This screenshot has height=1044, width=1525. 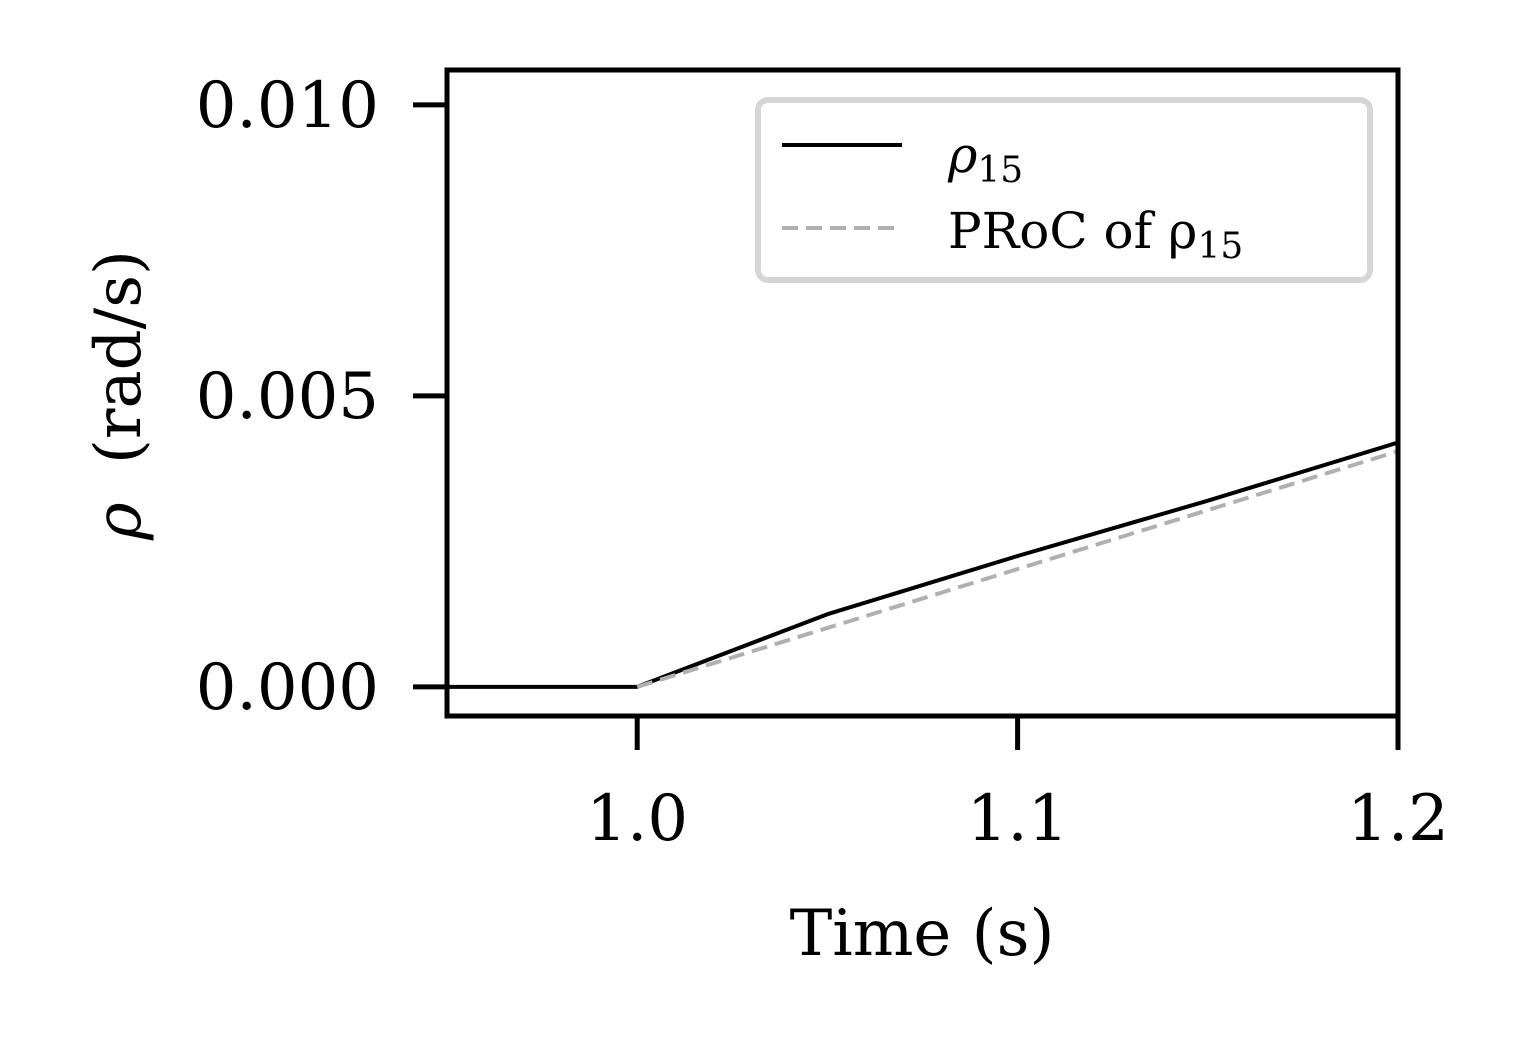 I want to click on y-axis: 0.000 0.005 0.010, so click(x=321, y=397).